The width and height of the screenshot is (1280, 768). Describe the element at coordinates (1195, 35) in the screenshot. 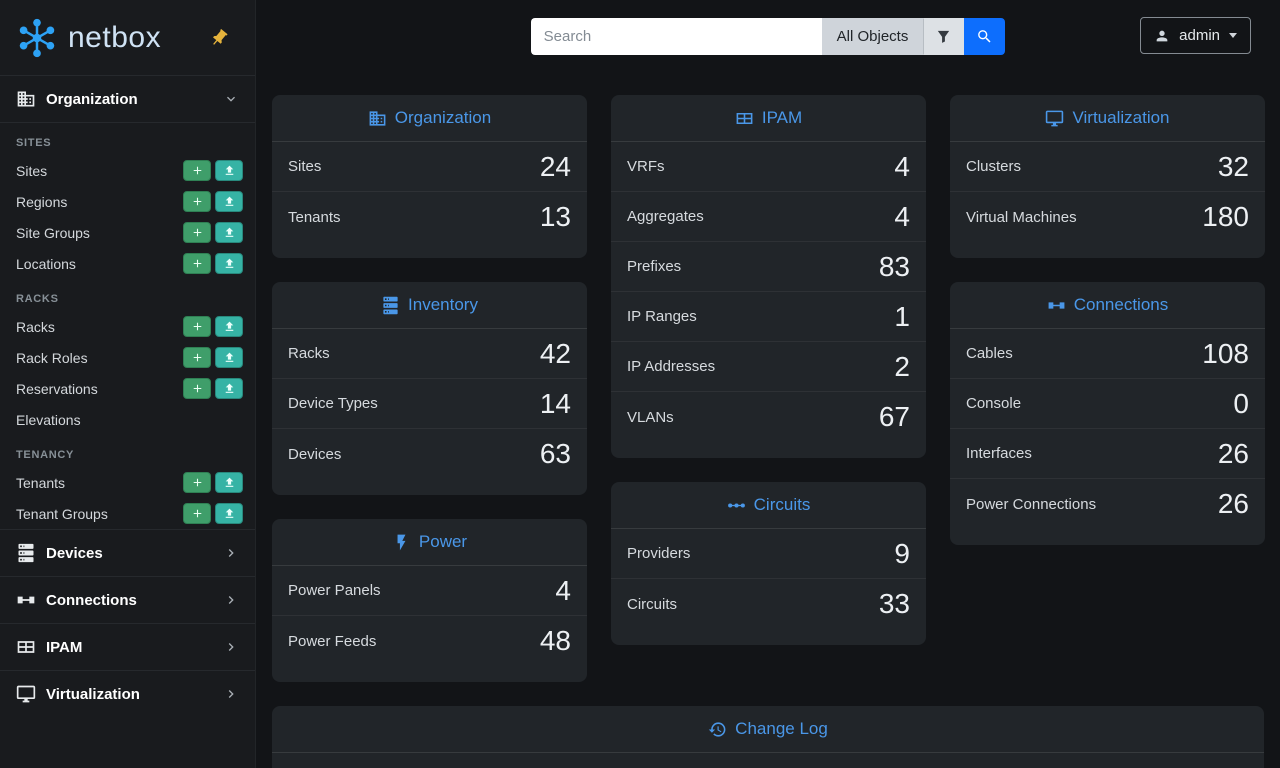

I see `user-menu-button: admin` at that location.